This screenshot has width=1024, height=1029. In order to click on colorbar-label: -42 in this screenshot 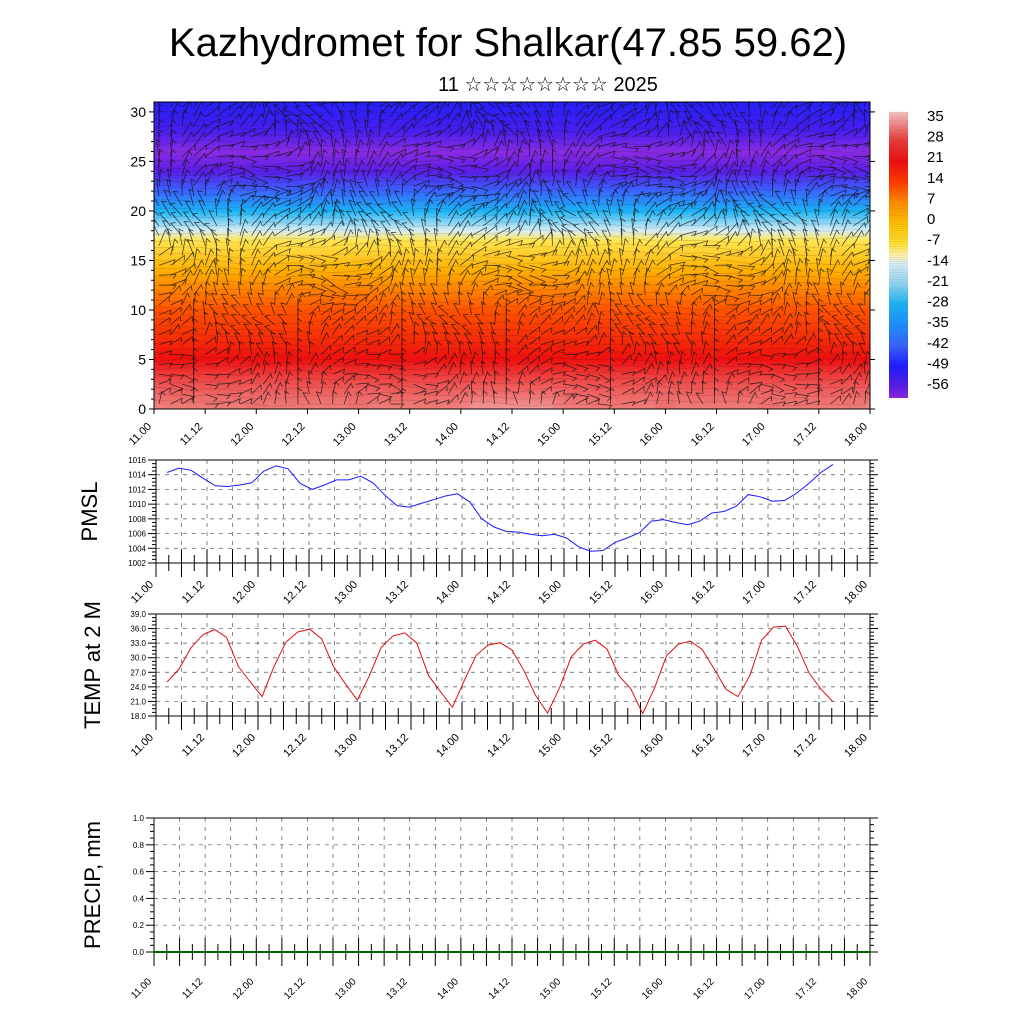, I will do `click(938, 343)`.